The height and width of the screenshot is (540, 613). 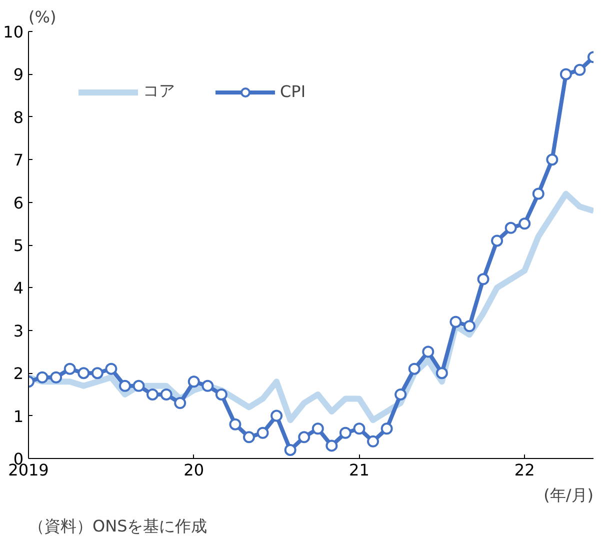 What do you see at coordinates (18, 160) in the screenshot?
I see `y-tick-label: 7` at bounding box center [18, 160].